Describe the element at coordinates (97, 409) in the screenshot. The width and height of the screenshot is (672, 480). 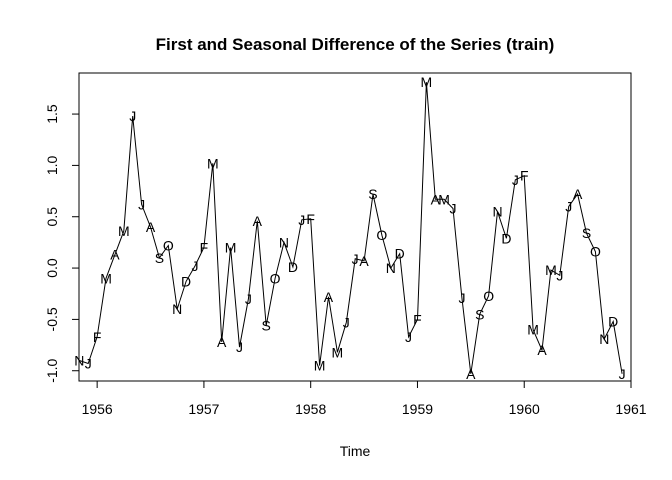
I see `x-tick-label: 1956` at that location.